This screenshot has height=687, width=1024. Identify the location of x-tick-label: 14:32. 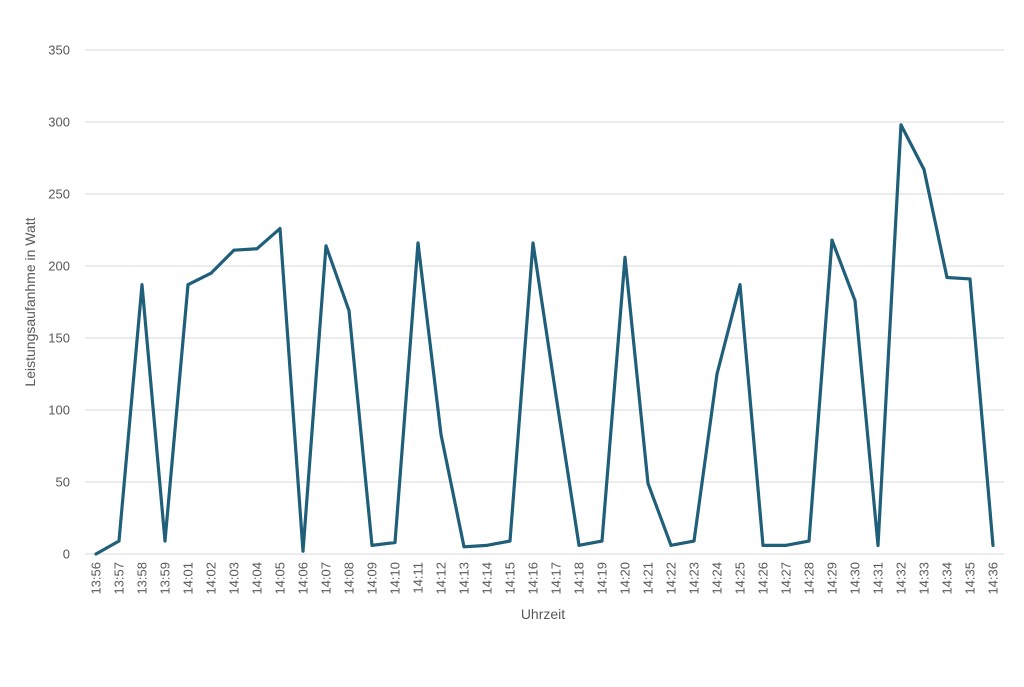
(901, 578).